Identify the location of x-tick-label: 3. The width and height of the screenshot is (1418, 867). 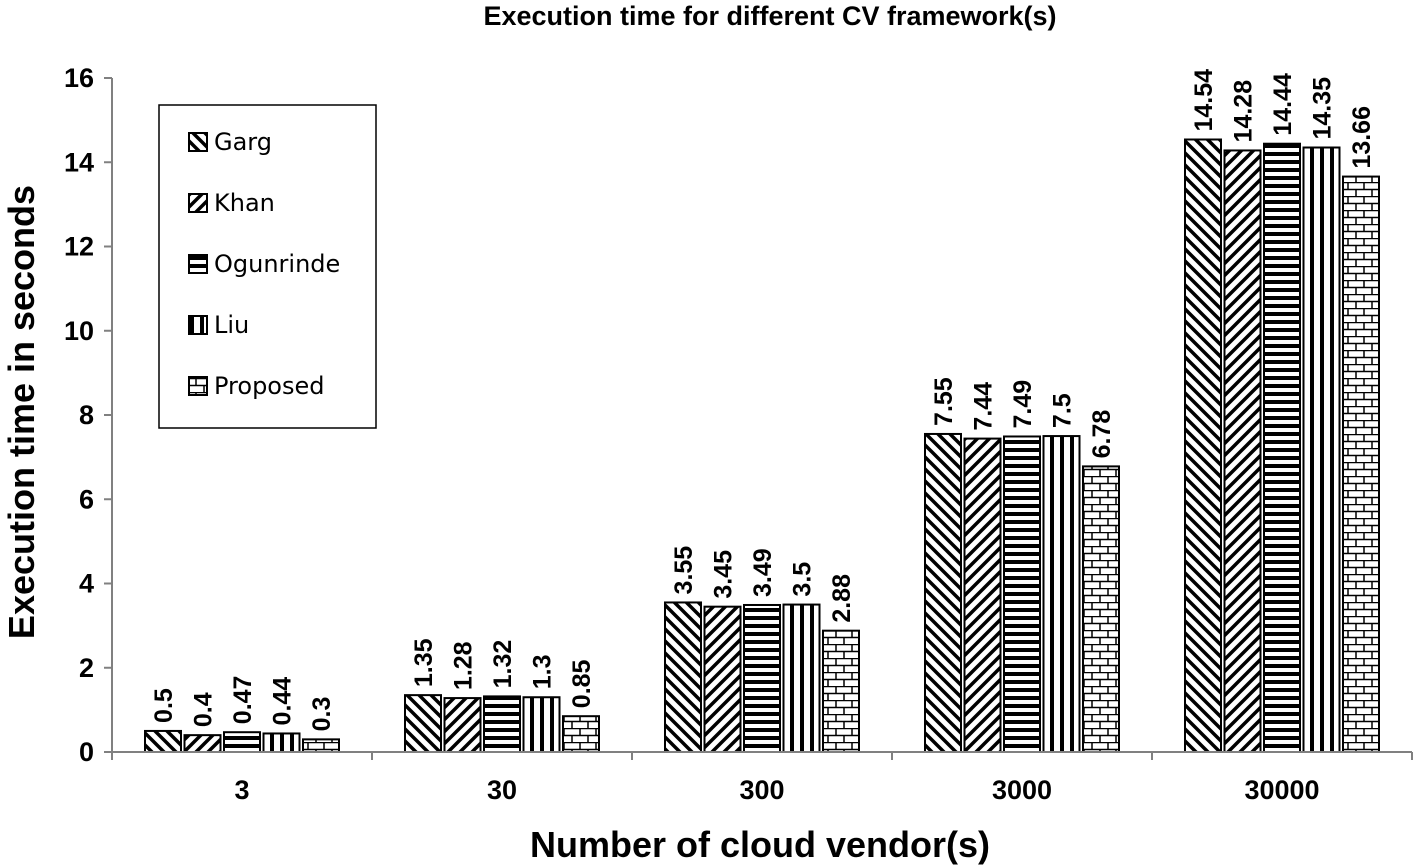
(241, 790).